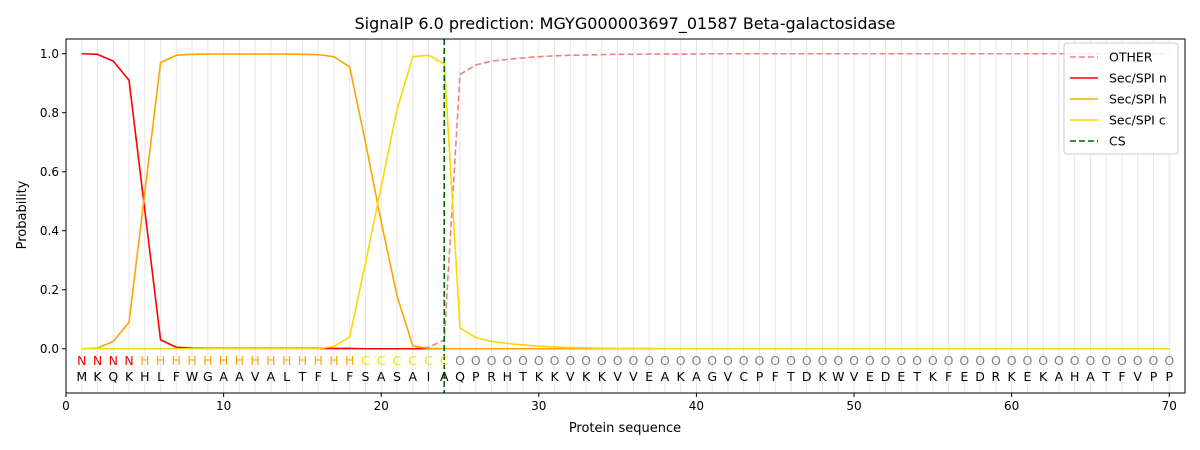 This screenshot has width=1200, height=450. I want to click on y-tick-label: 0.4, so click(49, 231).